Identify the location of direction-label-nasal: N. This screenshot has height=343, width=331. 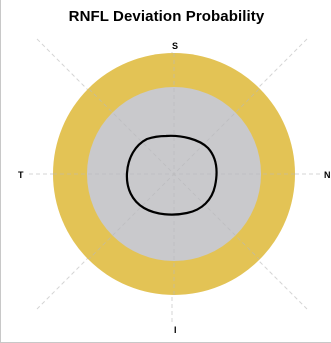
(327, 175).